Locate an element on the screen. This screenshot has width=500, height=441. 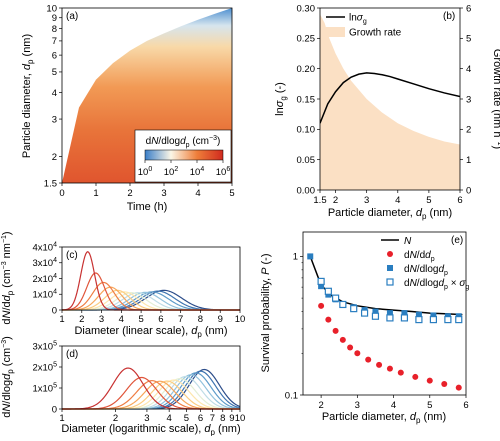
panel-b-label: (b) is located at coordinates (449, 16).